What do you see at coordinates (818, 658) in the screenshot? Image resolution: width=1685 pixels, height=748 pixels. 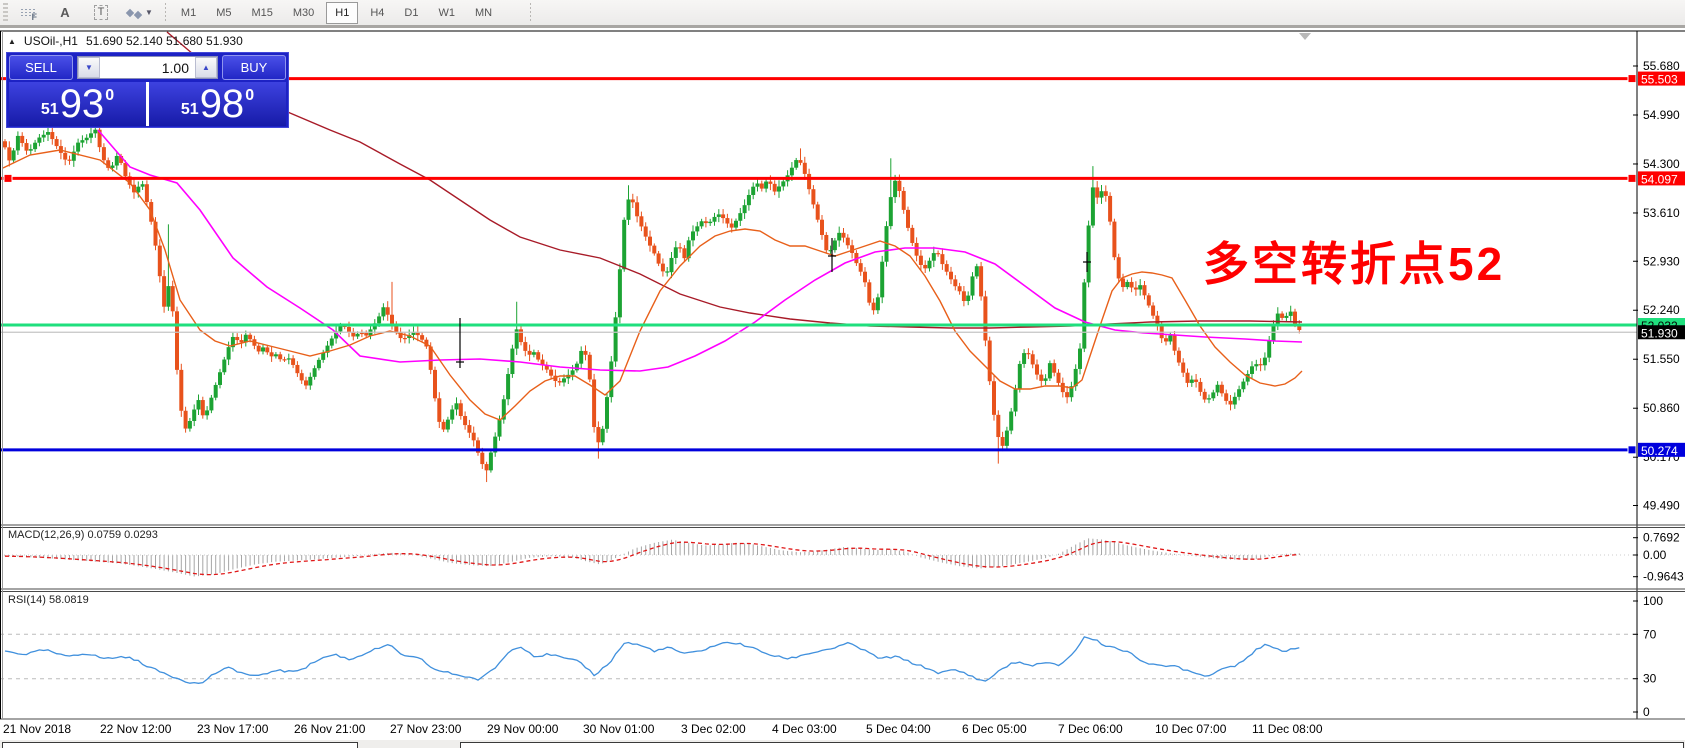 I see `rsi-pane` at bounding box center [818, 658].